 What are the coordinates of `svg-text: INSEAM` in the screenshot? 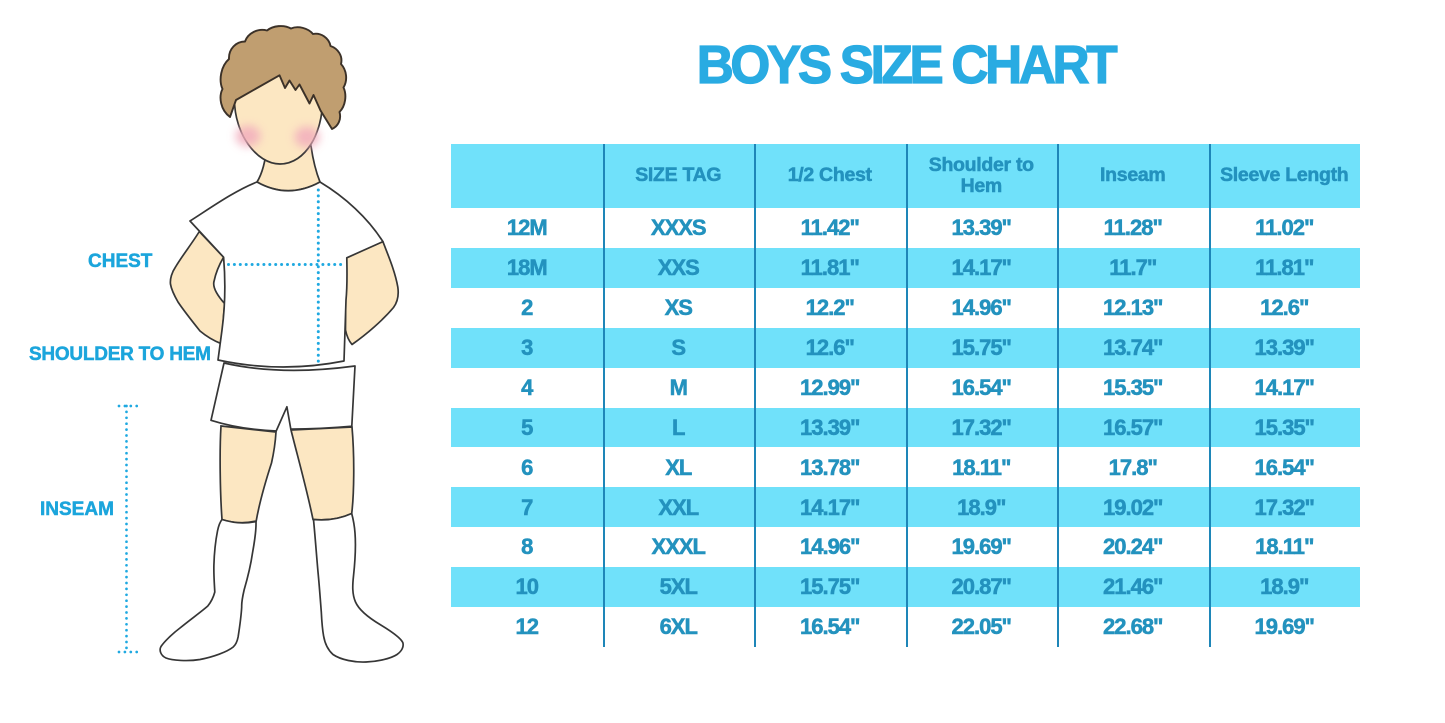 It's located at (77, 509).